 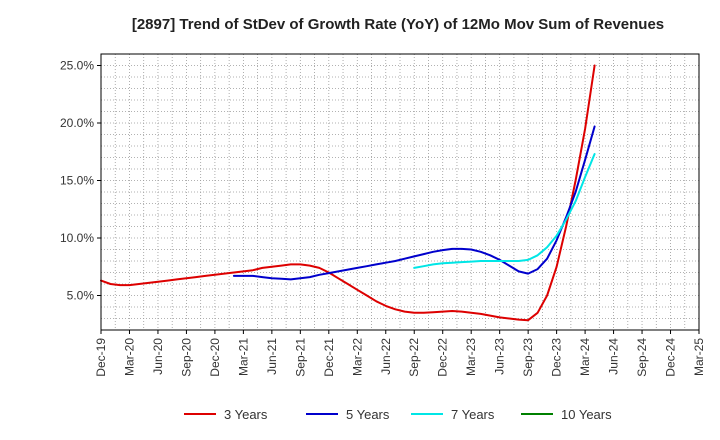 What do you see at coordinates (77, 123) in the screenshot?
I see `y-tick-label: 20.0%` at bounding box center [77, 123].